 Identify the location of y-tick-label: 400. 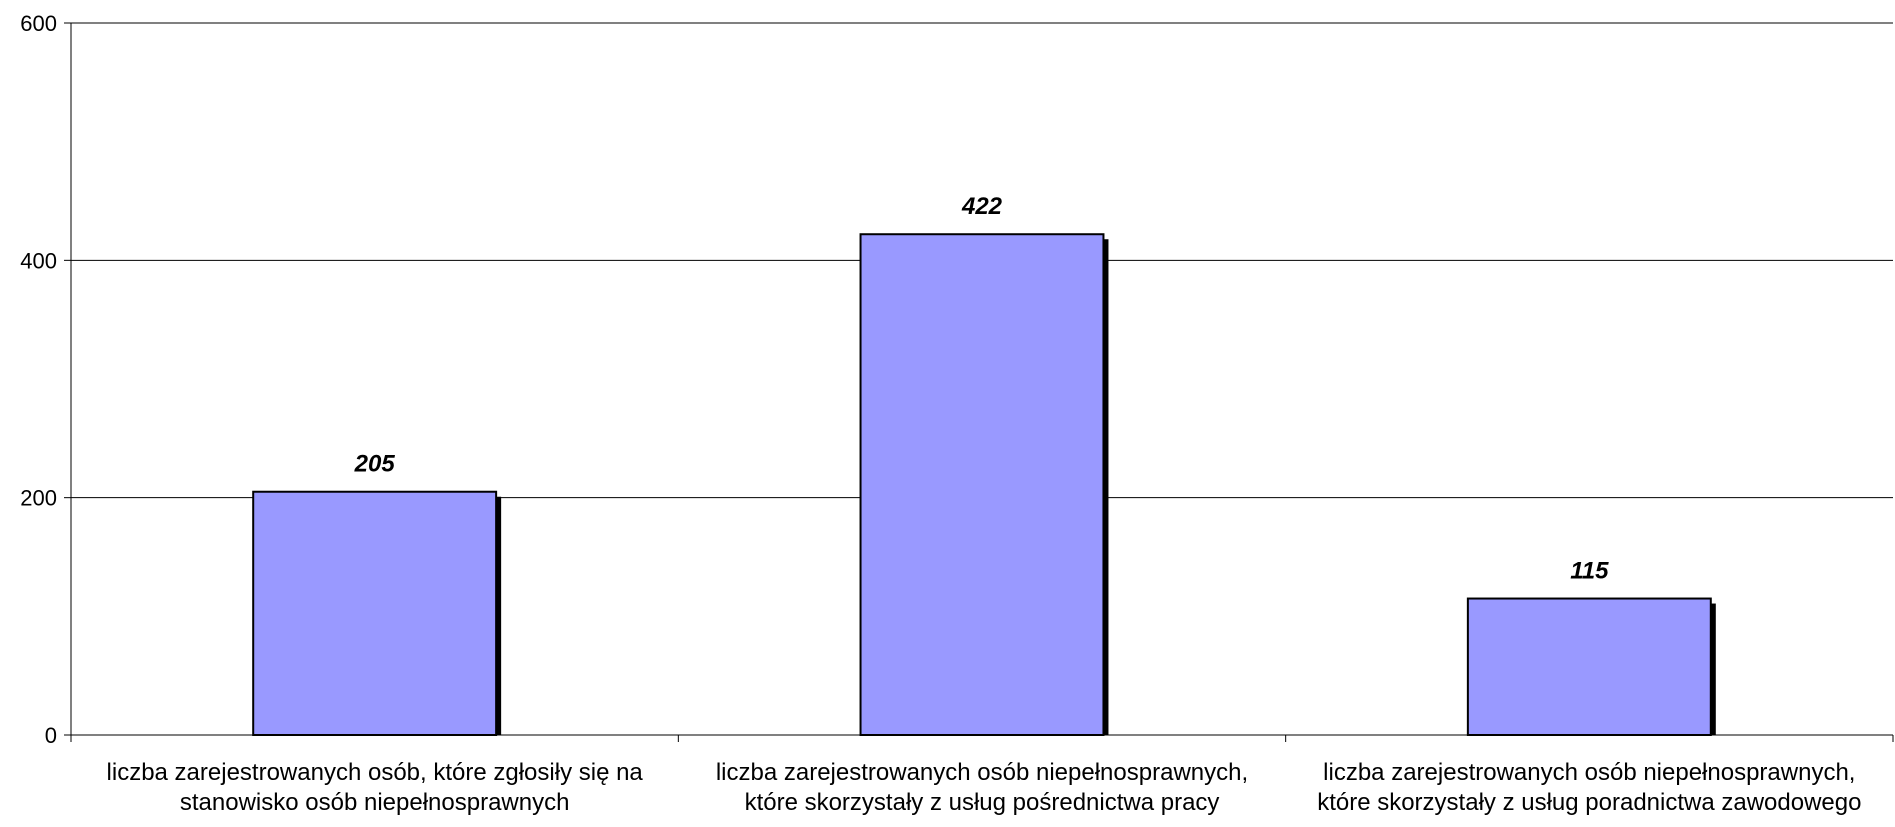
(38, 260).